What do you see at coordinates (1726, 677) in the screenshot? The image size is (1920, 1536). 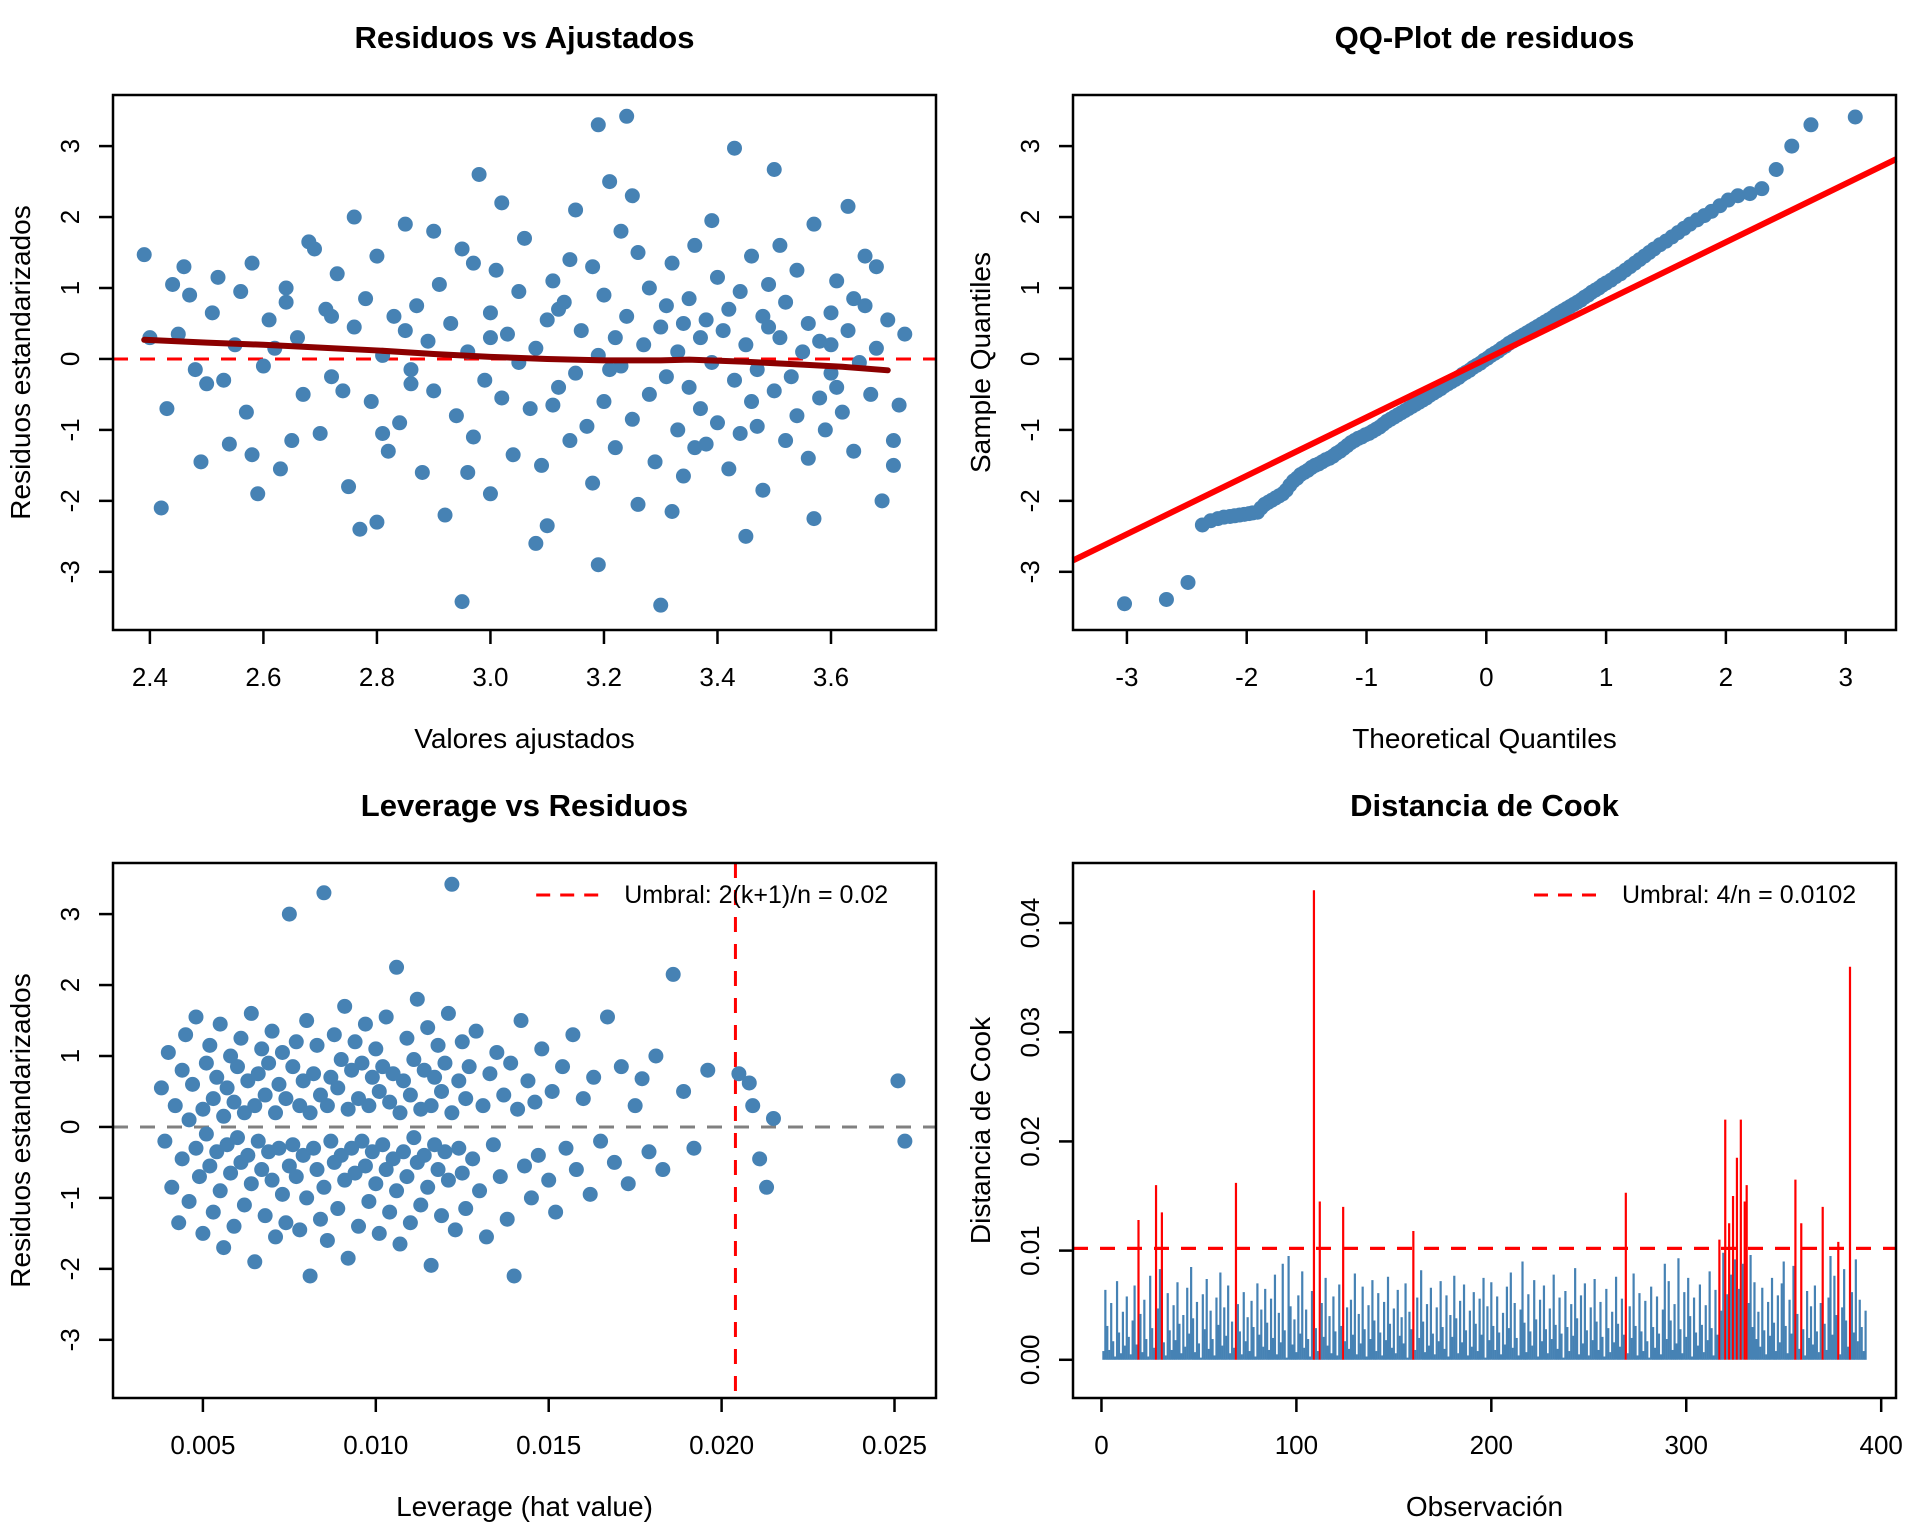 I see `x-axis-tick-label: 2` at bounding box center [1726, 677].